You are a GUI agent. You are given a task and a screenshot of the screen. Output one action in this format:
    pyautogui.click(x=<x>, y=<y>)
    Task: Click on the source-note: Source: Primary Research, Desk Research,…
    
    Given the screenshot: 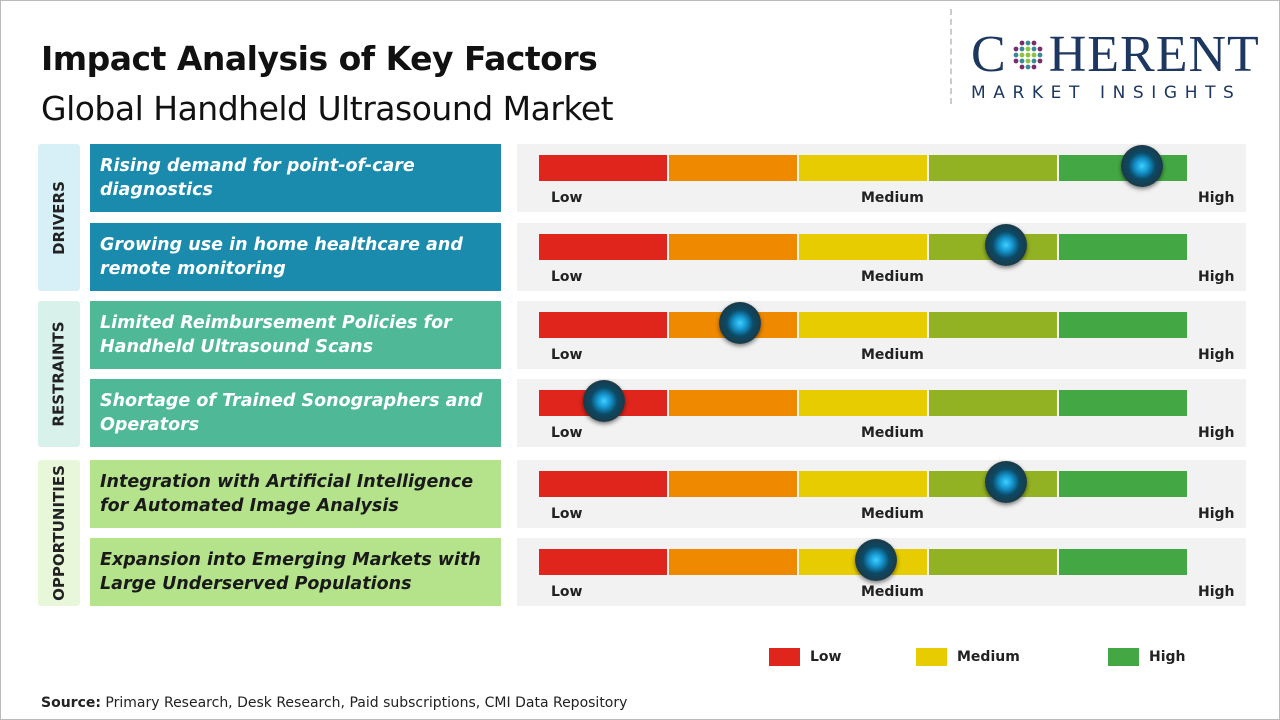 What is the action you would take?
    pyautogui.click(x=334, y=703)
    